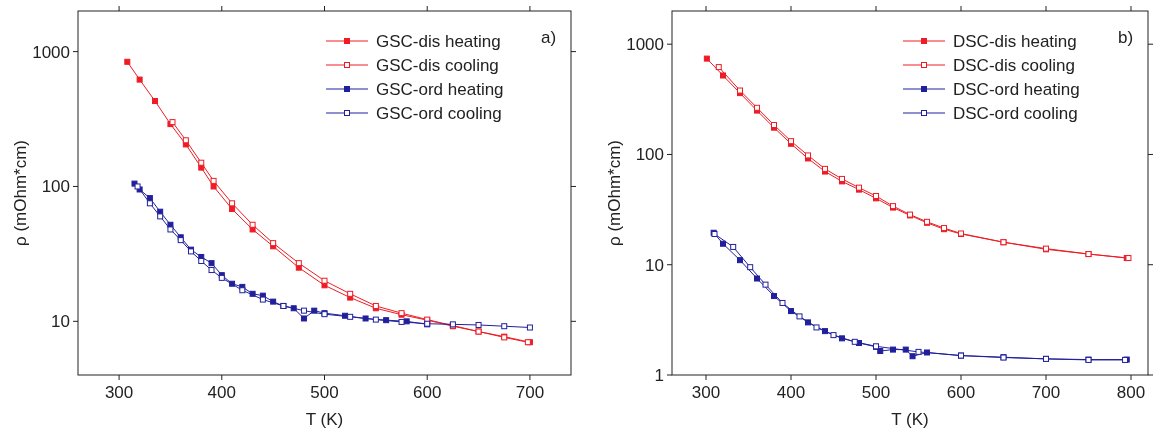 The height and width of the screenshot is (435, 1153). Describe the element at coordinates (438, 41) in the screenshot. I see `legend-label: GSC-dis heating` at that location.